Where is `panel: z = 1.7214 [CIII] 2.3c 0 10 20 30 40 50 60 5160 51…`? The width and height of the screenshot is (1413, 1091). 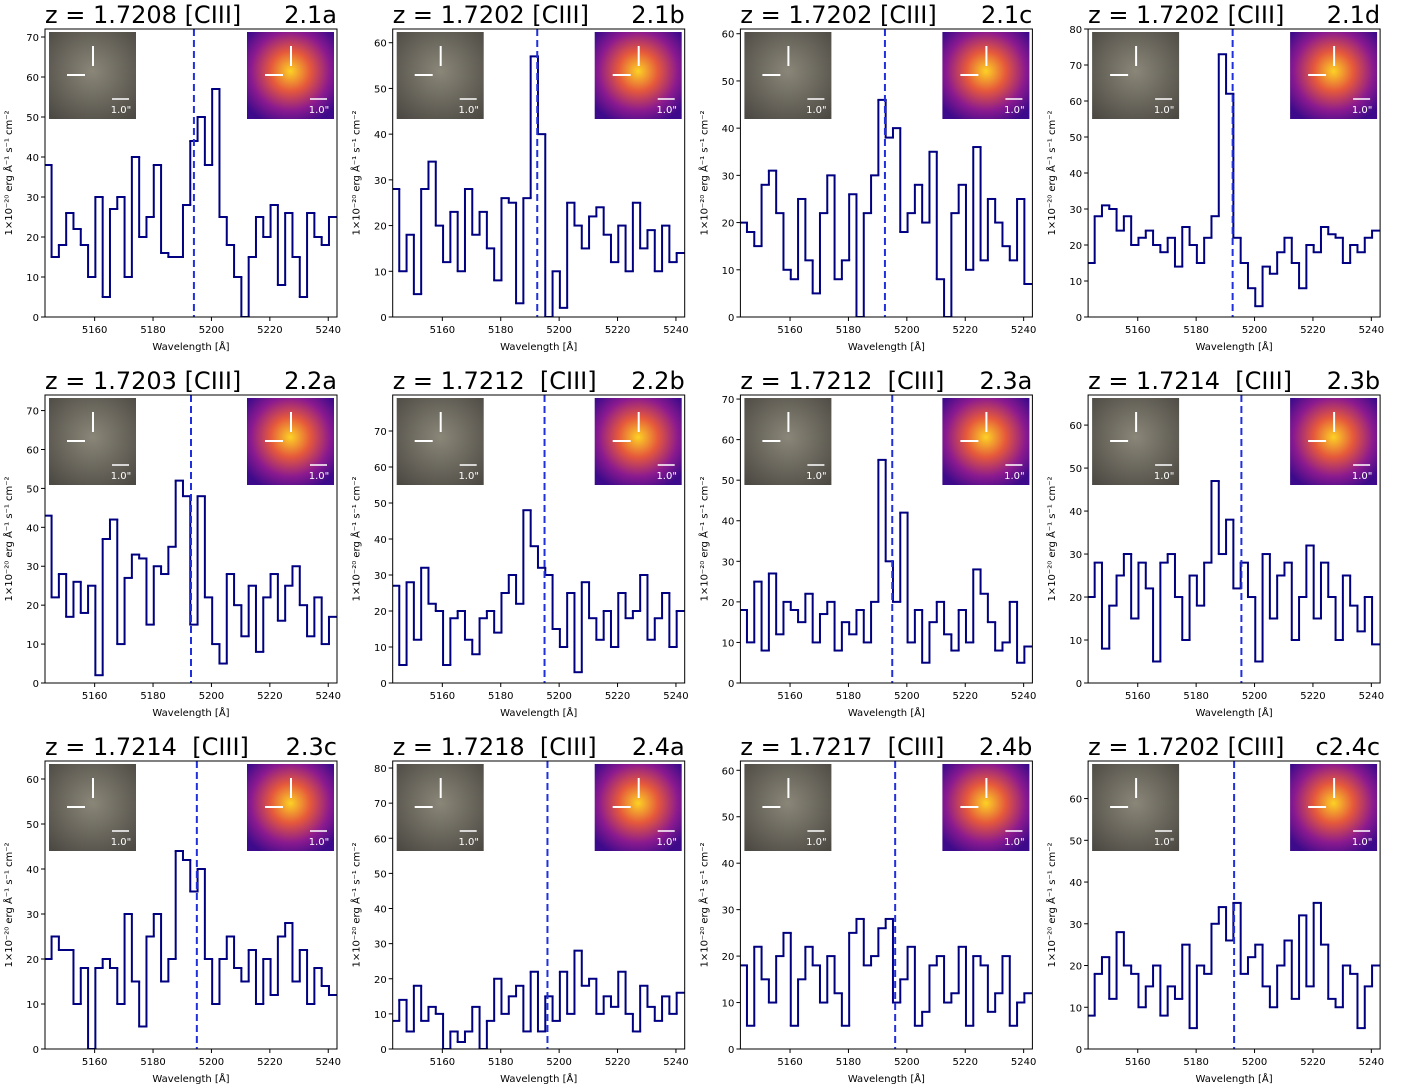
panel: z = 1.7214 [CIII] 2.3c 0 10 20 30 40 50 60 5160 51… is located at coordinates (171, 909).